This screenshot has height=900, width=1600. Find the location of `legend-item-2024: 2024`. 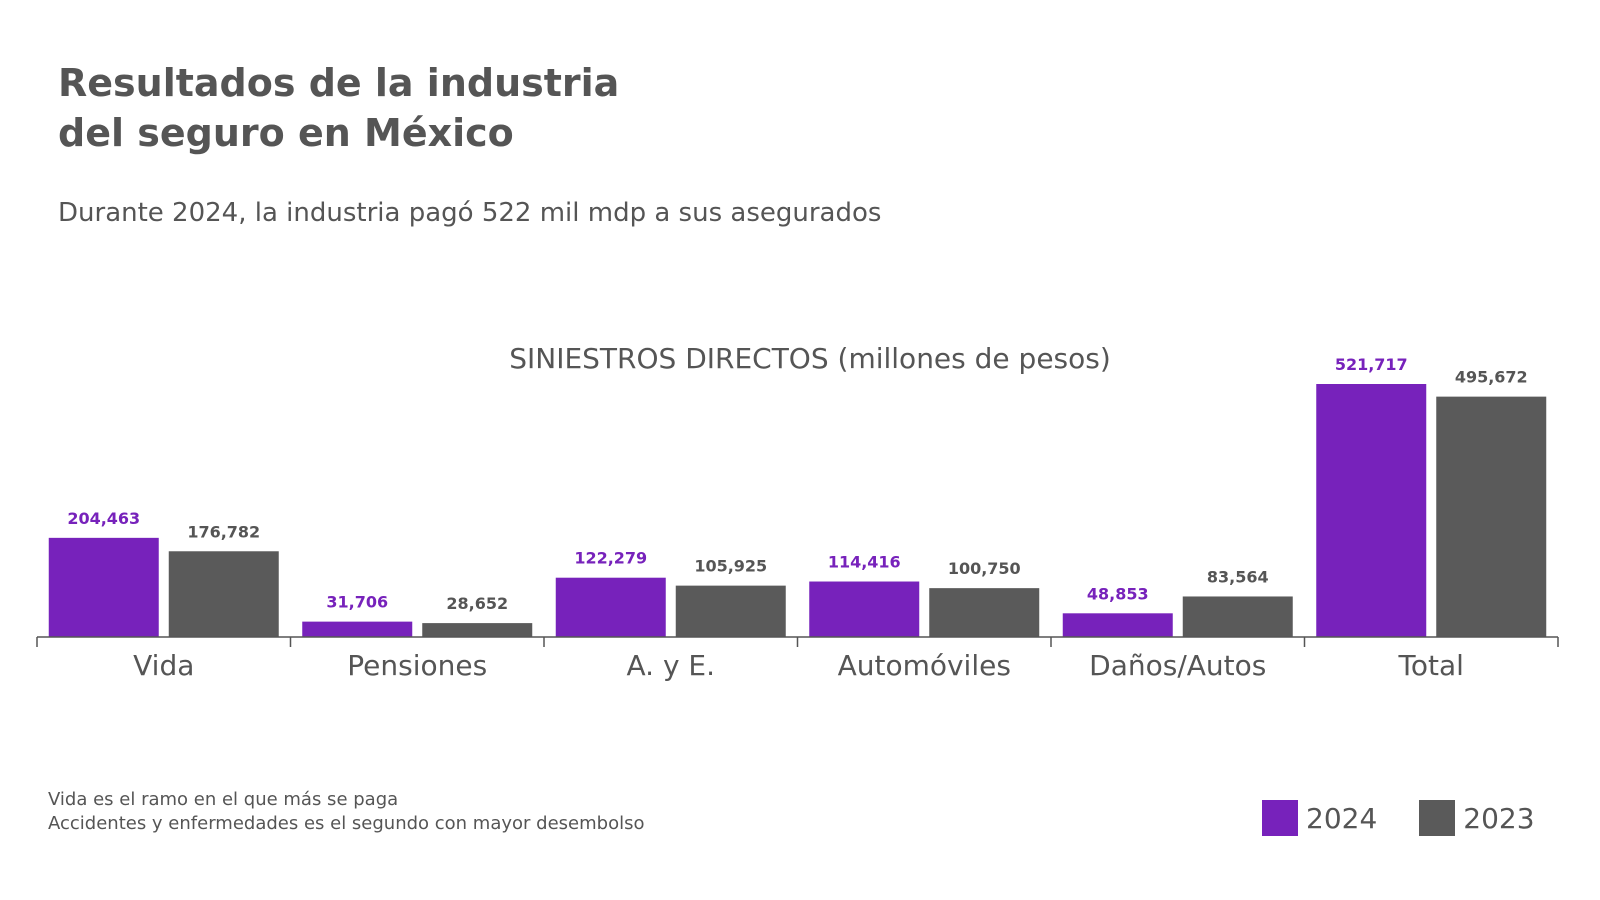

legend-item-2024: 2024 is located at coordinates (1319, 818).